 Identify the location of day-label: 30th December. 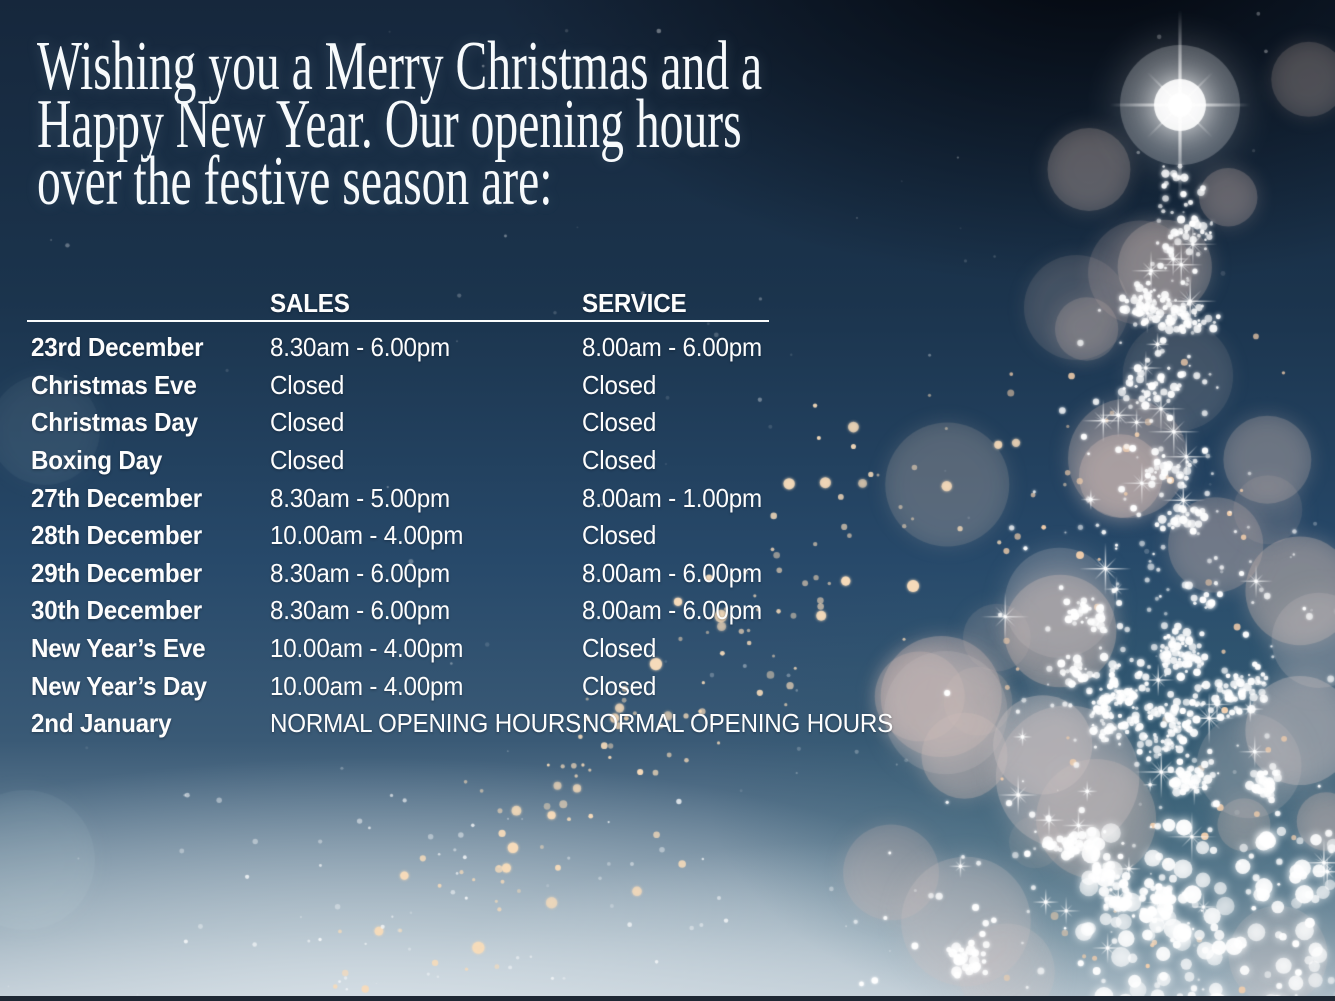
(116, 610).